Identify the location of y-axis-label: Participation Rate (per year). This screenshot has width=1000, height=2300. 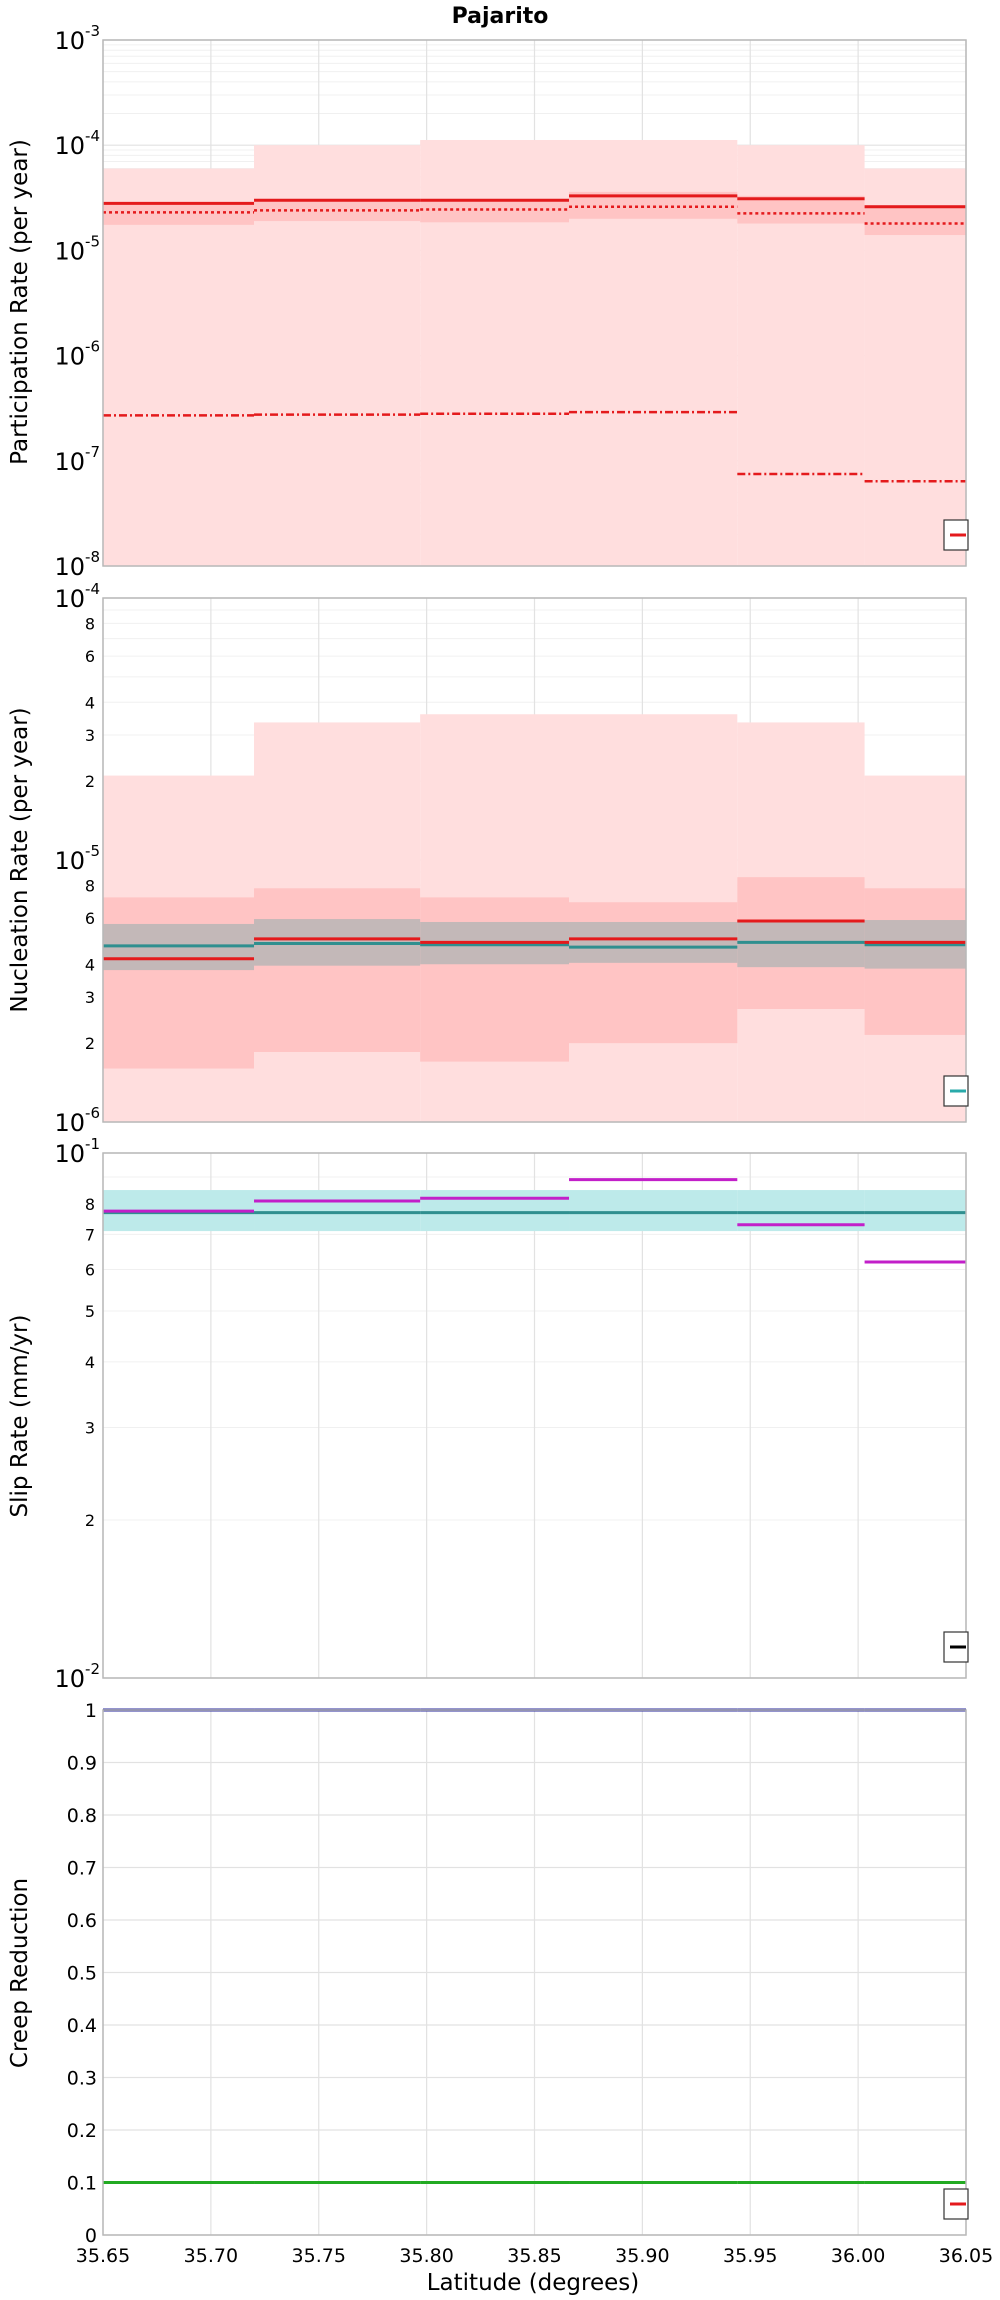
(20, 302).